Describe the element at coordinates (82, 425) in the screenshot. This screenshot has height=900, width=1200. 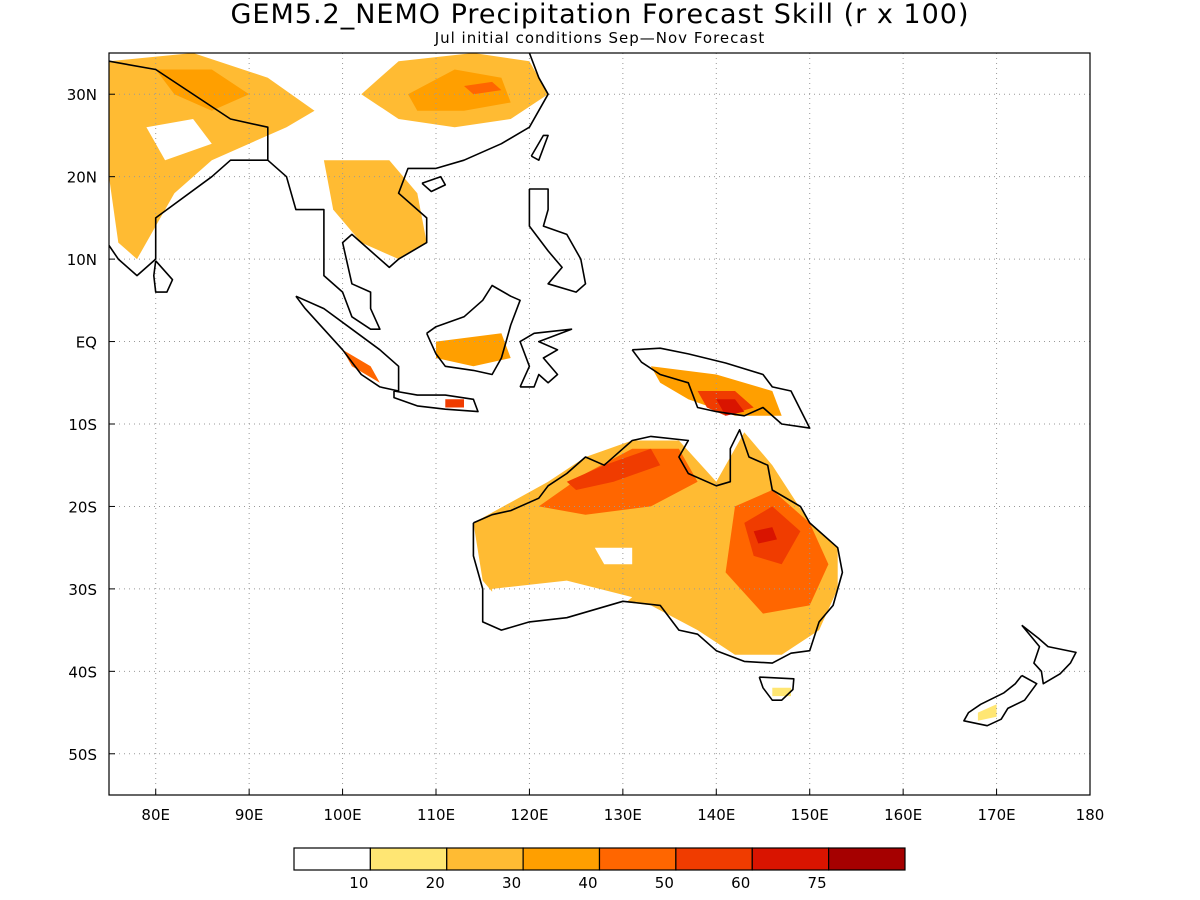
I see `lat-tick-label: 10S` at that location.